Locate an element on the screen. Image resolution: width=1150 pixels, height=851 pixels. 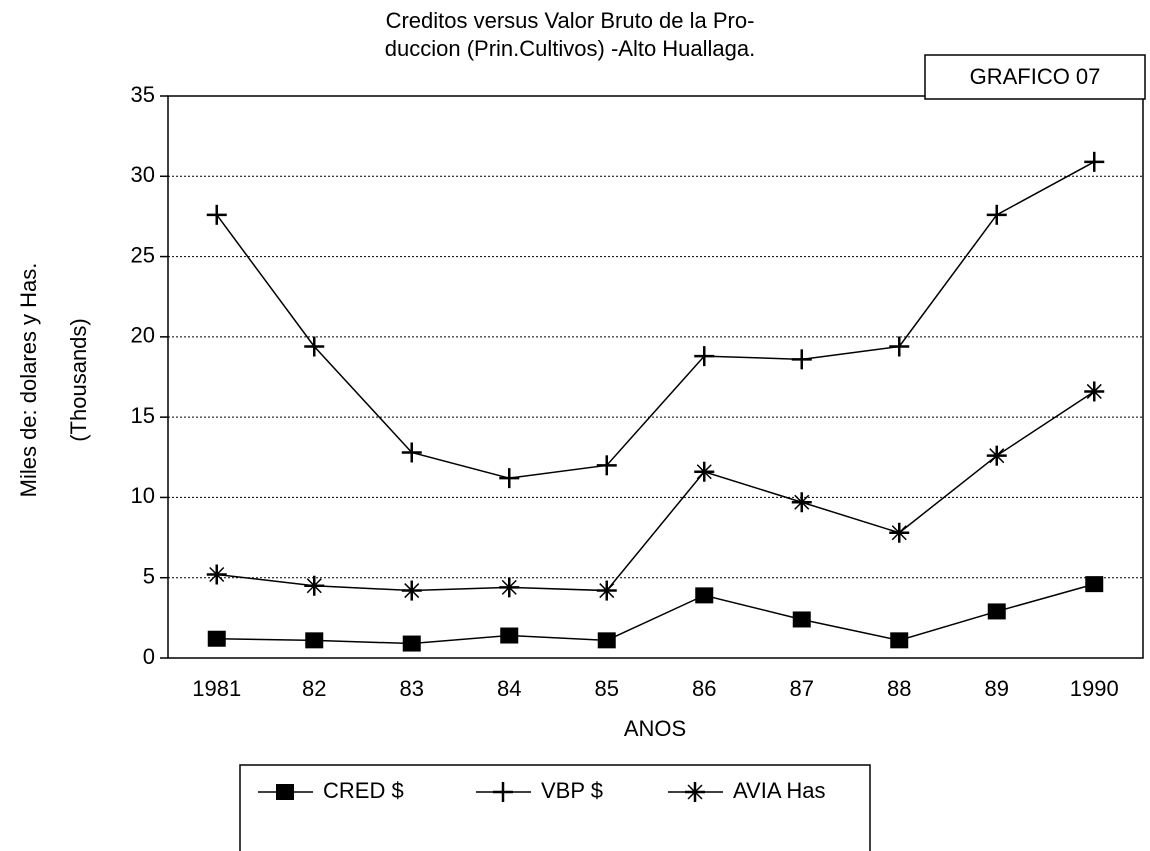
annotation-box is located at coordinates (1035, 77).